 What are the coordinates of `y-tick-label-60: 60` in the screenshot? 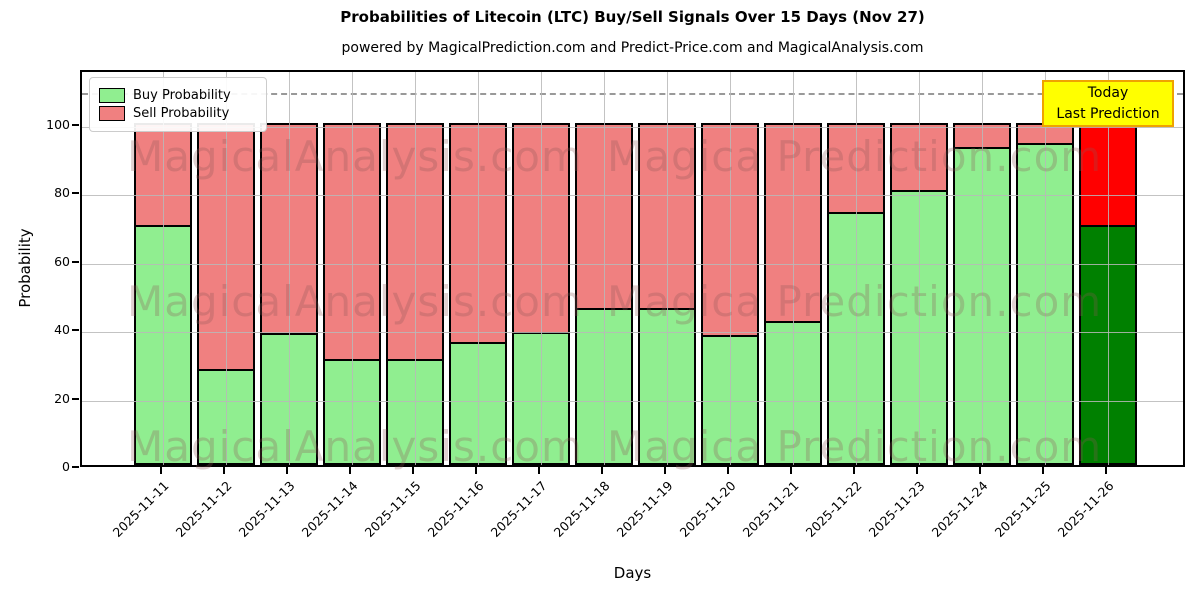 It's located at (62, 261).